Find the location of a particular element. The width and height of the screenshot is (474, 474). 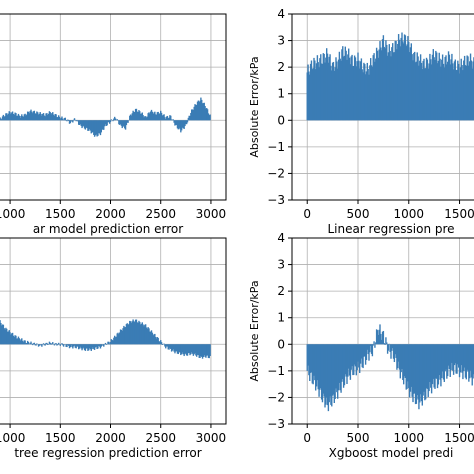

x-axis-label: tree regression prediction error is located at coordinates (107, 453).